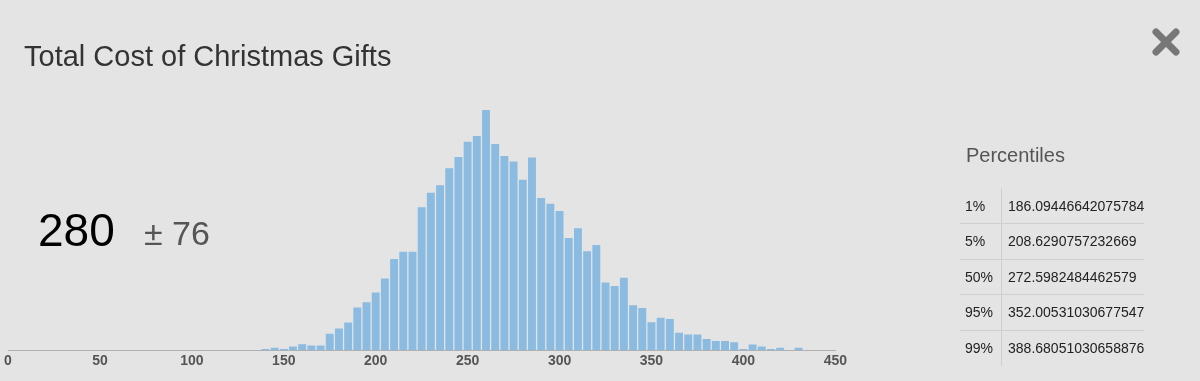 This screenshot has height=381, width=1200. I want to click on text: 352.00531030677547, so click(1076, 313).